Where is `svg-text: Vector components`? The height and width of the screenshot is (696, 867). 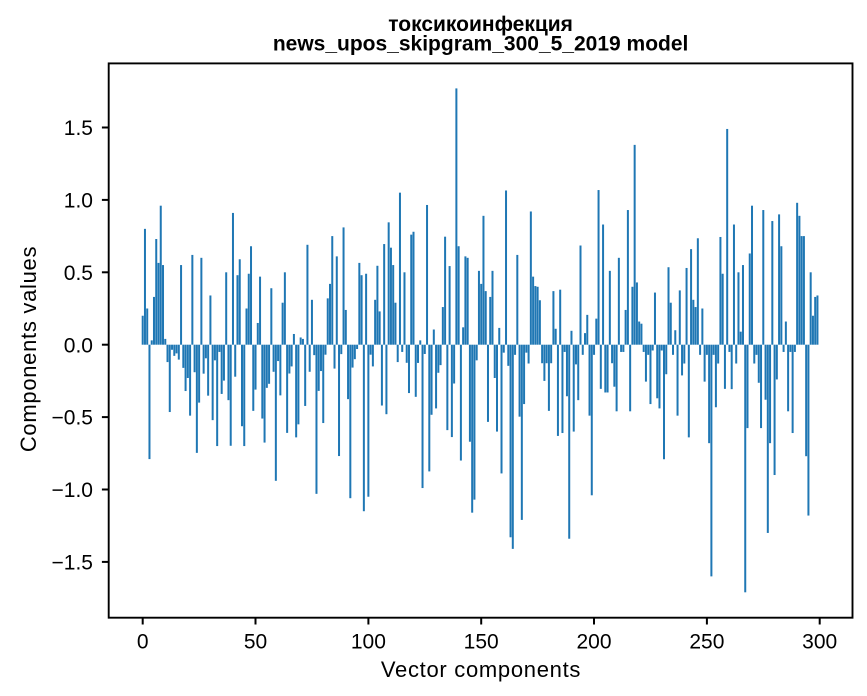 svg-text: Vector components is located at coordinates (481, 669).